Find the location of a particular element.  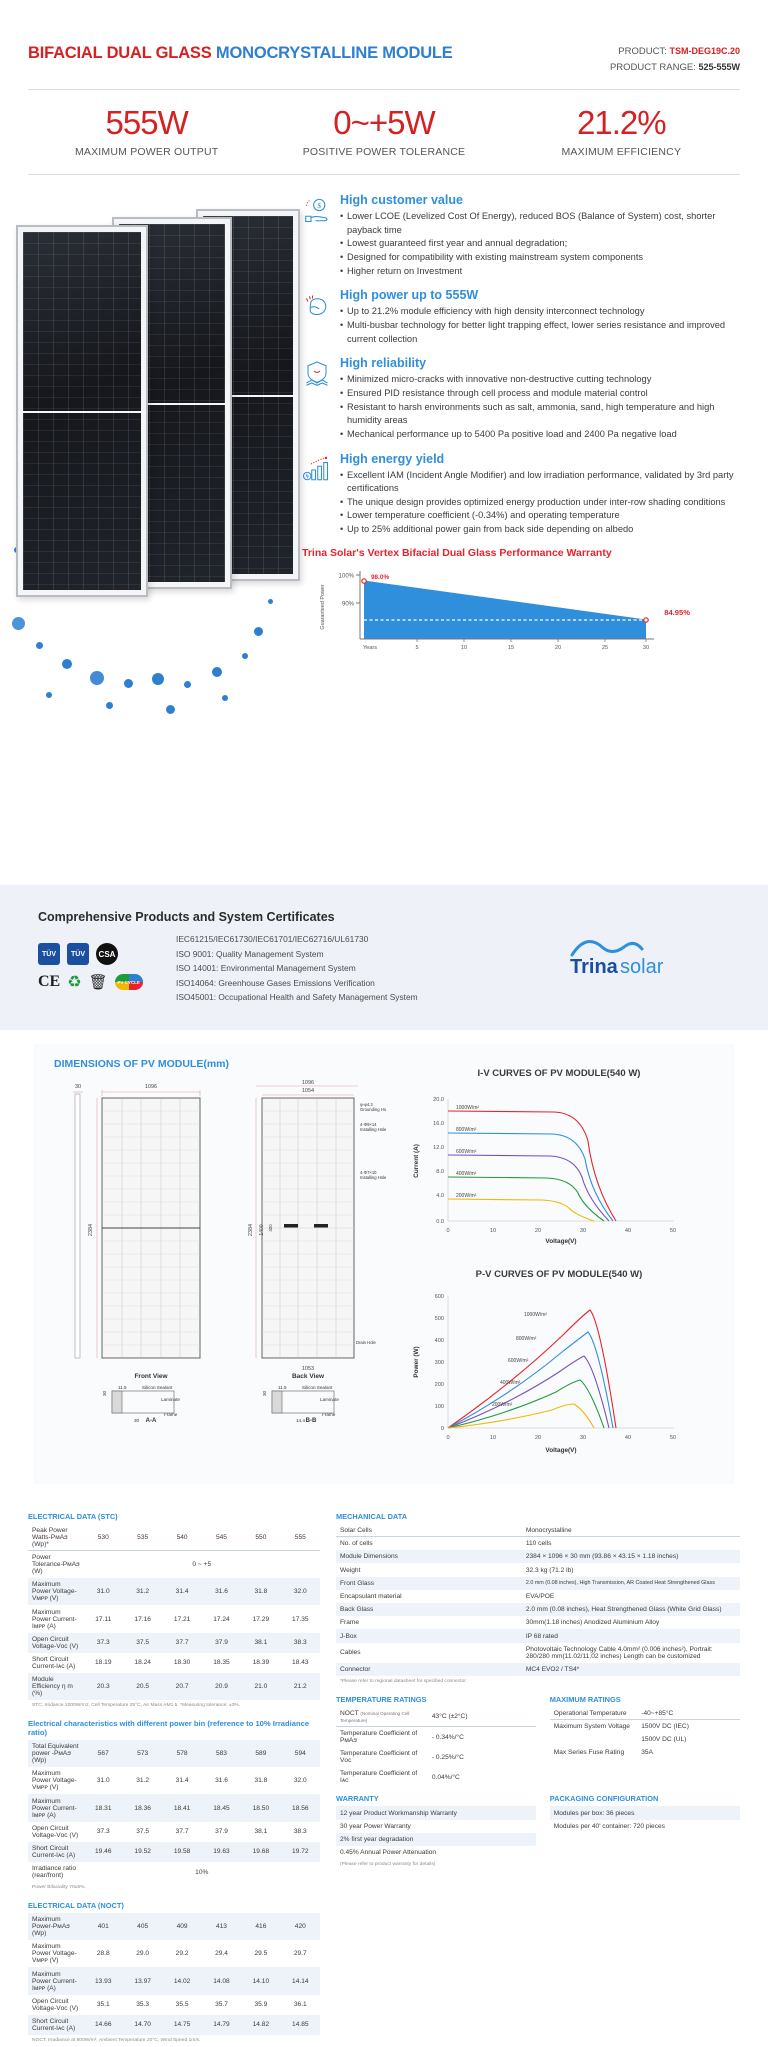

cell: 19.52 is located at coordinates (142, 1852).